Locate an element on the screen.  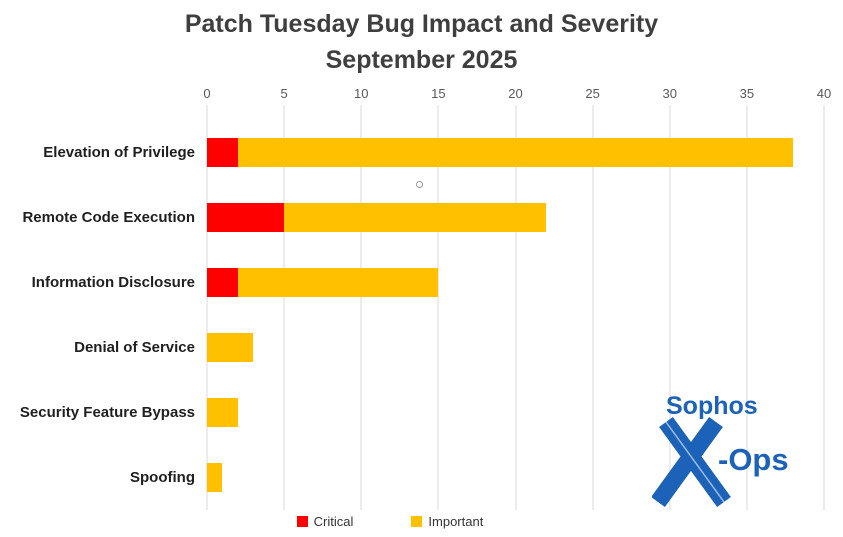
category-label: Denial of Service is located at coordinates (134, 347).